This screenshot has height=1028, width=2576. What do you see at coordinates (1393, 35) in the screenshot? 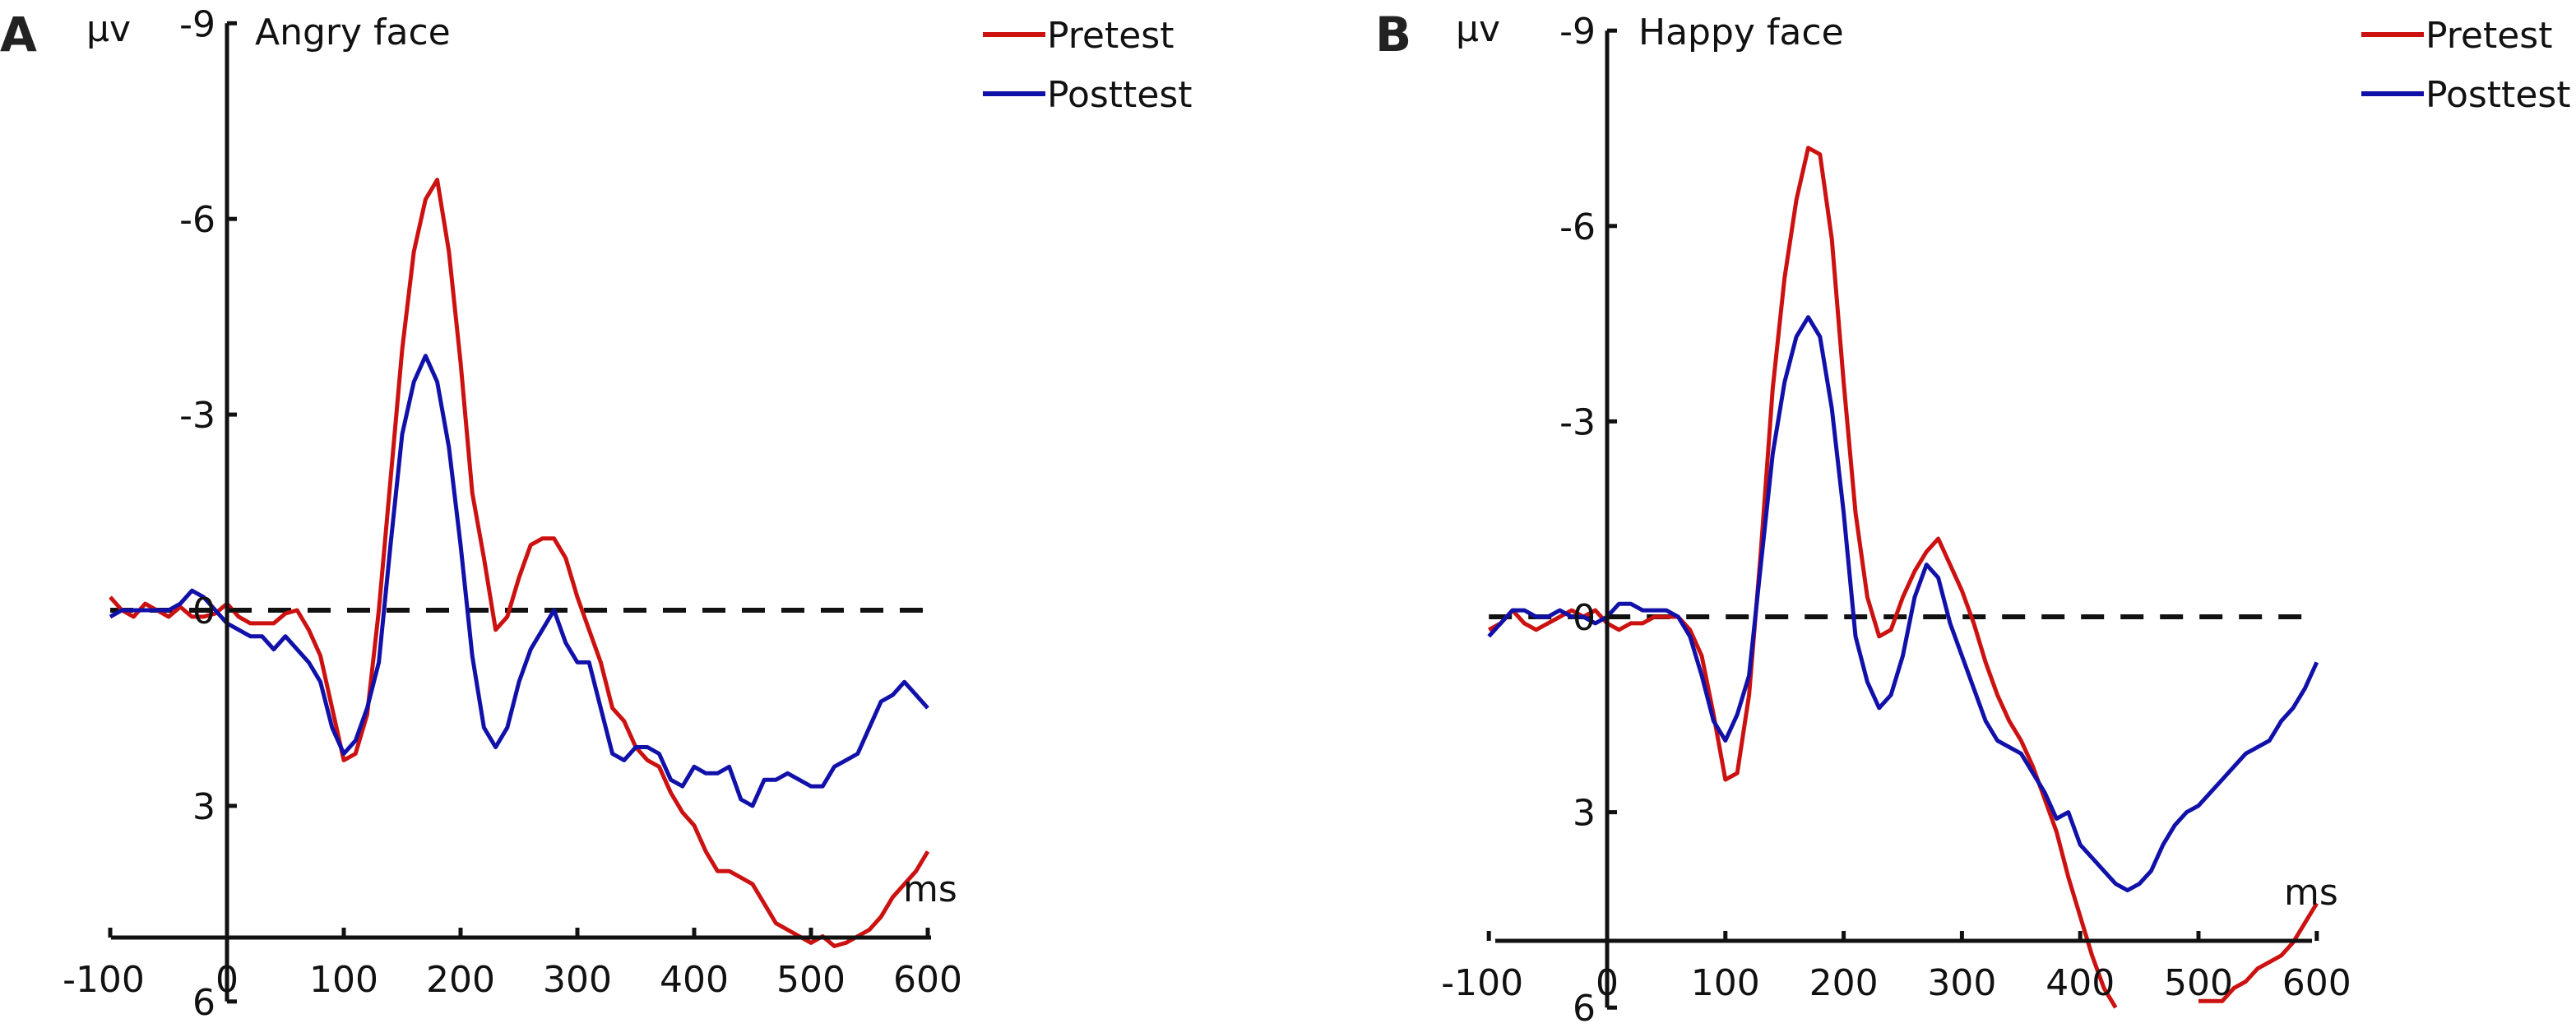
I see `panel-label: B` at bounding box center [1393, 35].